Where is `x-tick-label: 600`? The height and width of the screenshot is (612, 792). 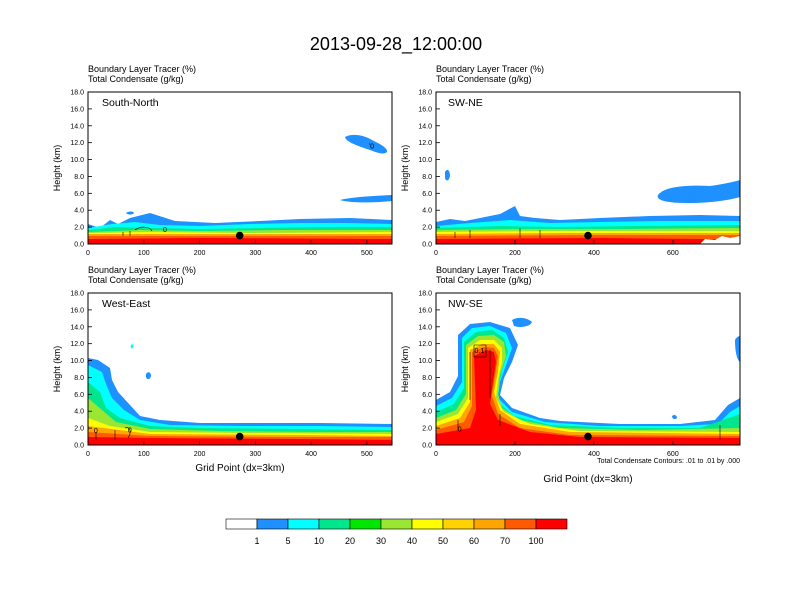
x-tick-label: 600 is located at coordinates (673, 454).